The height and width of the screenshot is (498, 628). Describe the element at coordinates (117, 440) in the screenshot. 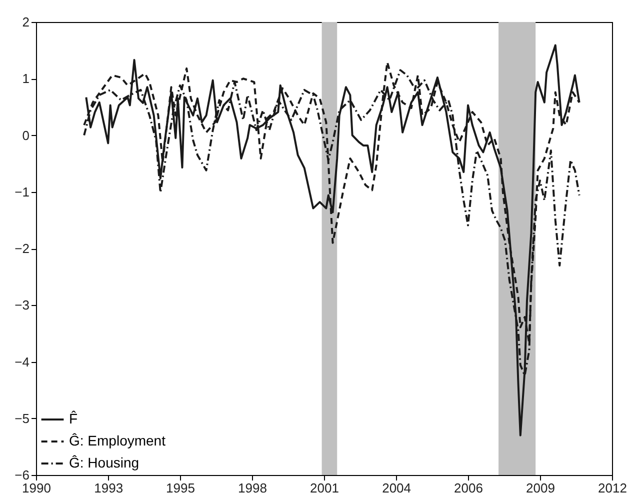

I see `legend-label: Ĝ: Employment` at that location.